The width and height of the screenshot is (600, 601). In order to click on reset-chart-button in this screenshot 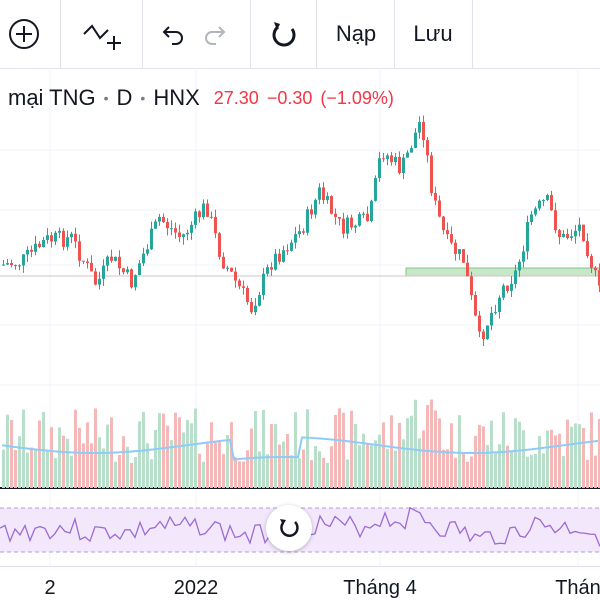, I will do `click(289, 528)`.